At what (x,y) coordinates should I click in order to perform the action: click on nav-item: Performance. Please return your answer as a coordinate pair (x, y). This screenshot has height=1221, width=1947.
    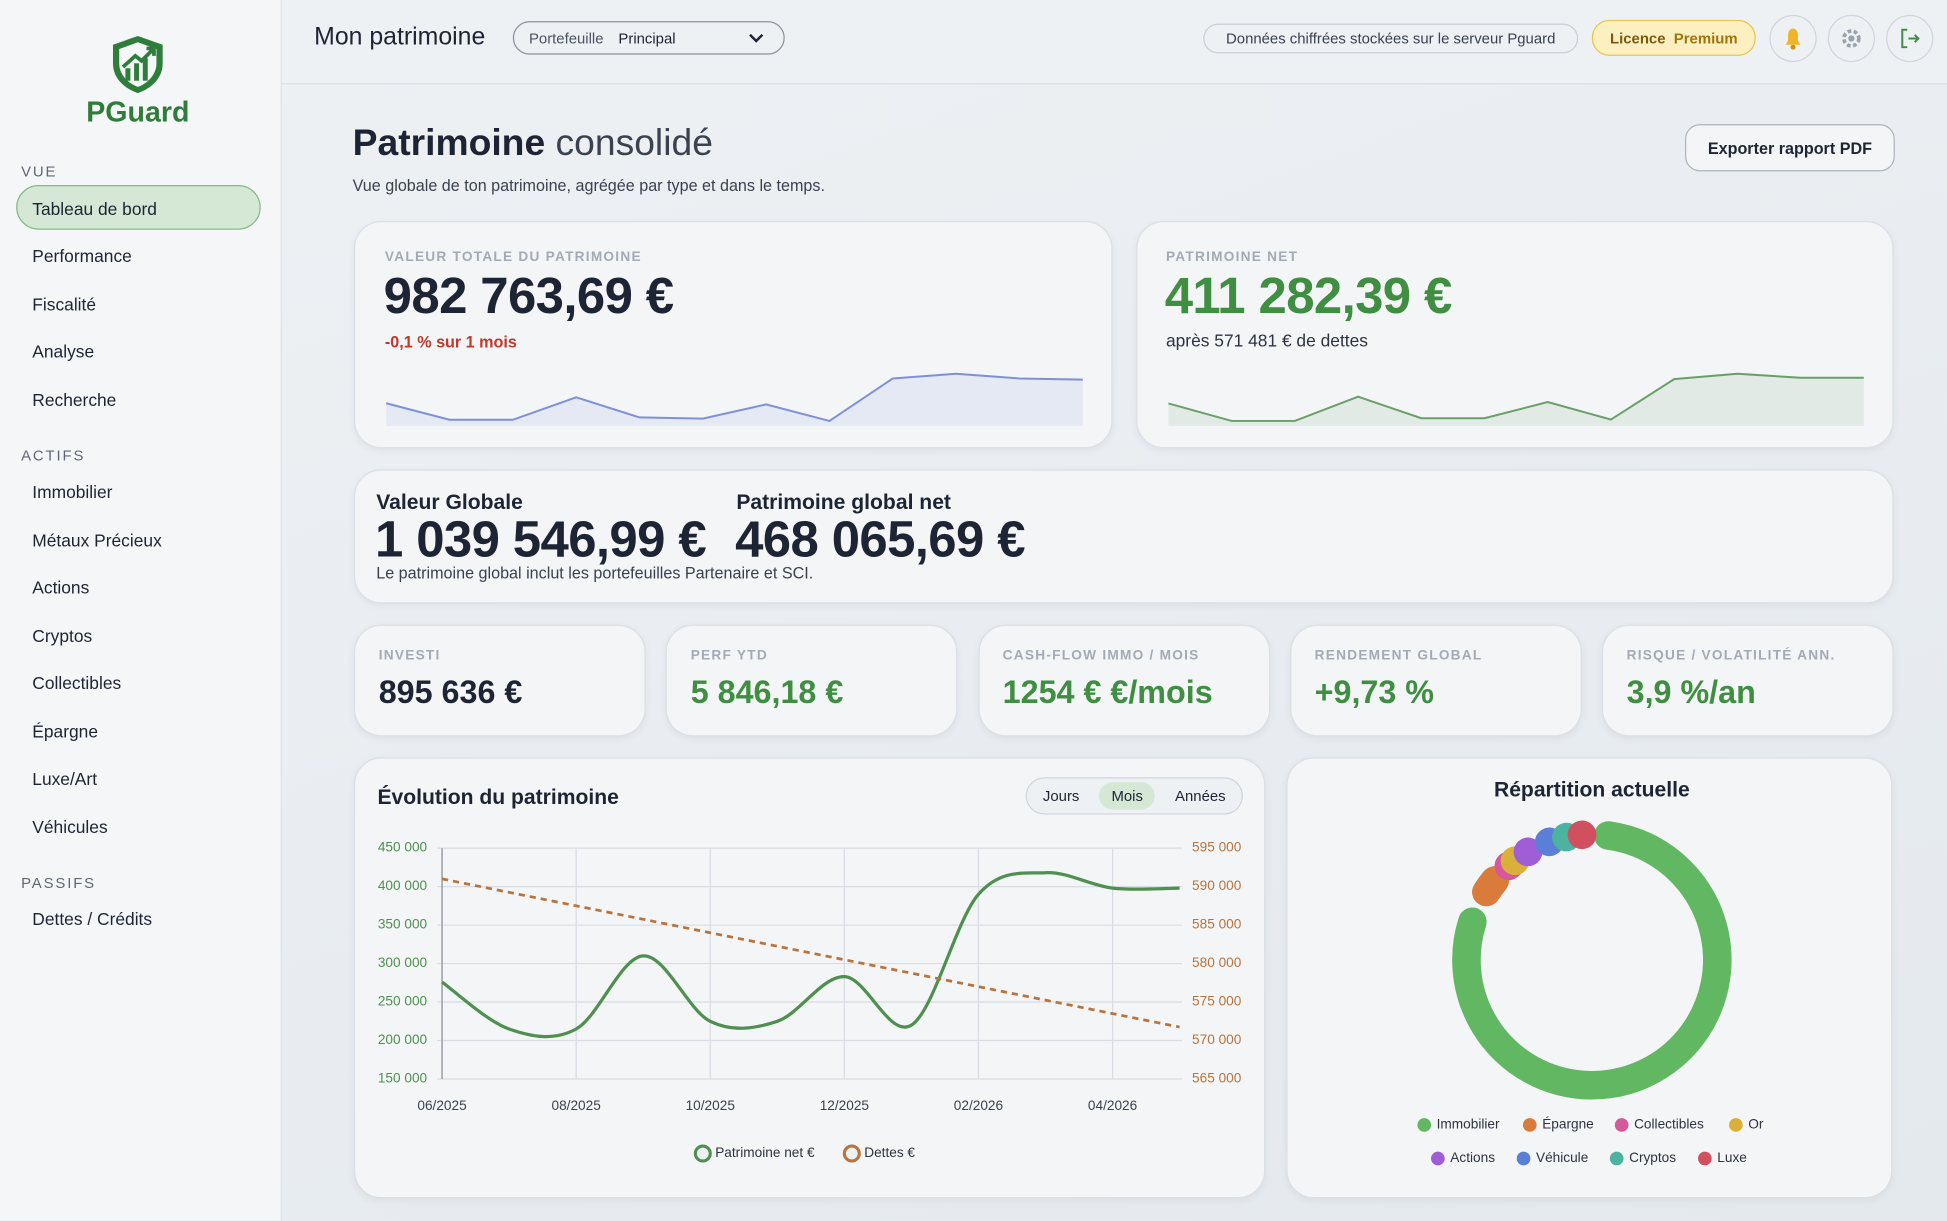
    Looking at the image, I should click on (82, 255).